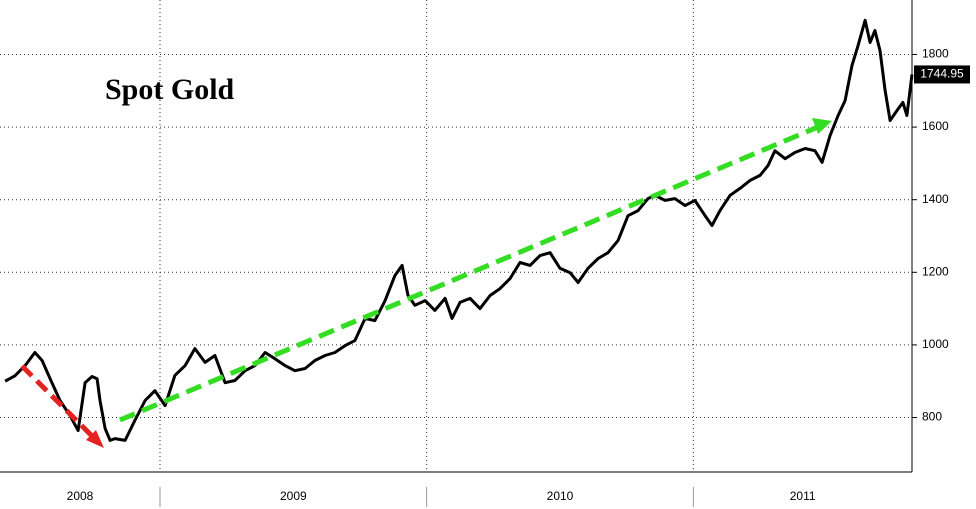 The height and width of the screenshot is (509, 976). What do you see at coordinates (803, 496) in the screenshot?
I see `x-tick-label: 2011` at bounding box center [803, 496].